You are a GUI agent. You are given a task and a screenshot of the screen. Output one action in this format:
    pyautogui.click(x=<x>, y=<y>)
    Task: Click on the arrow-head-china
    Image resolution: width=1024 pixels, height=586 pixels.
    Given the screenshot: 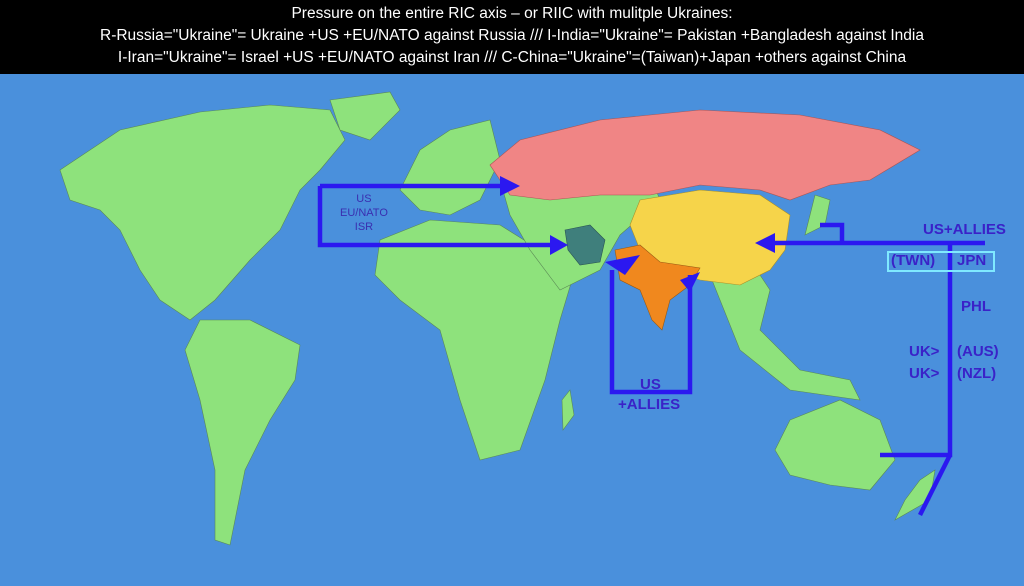 What is the action you would take?
    pyautogui.click(x=765, y=243)
    